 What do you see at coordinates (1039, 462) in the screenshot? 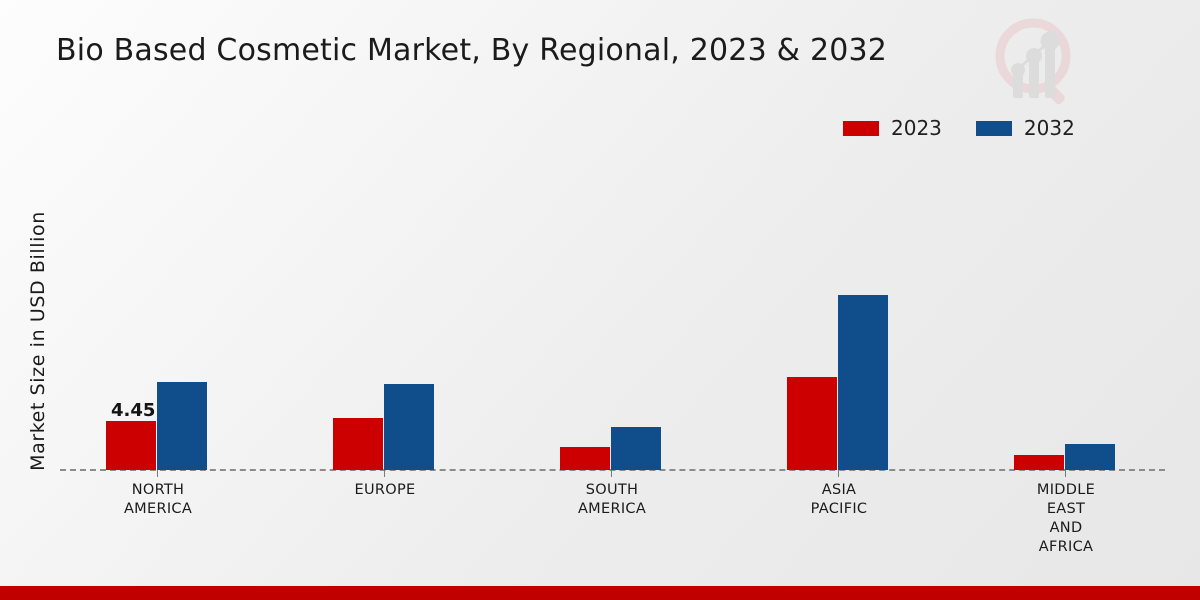
I see `bar-2023-middle-east-and-africa` at bounding box center [1039, 462].